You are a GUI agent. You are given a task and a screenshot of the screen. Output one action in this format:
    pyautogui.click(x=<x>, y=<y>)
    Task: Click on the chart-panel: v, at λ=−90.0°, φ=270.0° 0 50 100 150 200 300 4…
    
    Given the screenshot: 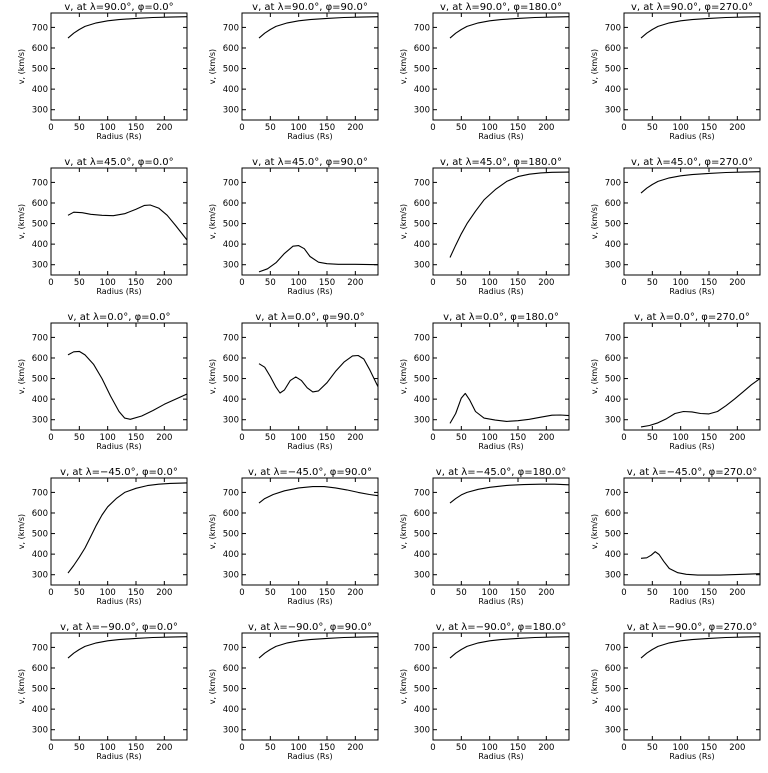 What is the action you would take?
    pyautogui.click(x=675, y=691)
    